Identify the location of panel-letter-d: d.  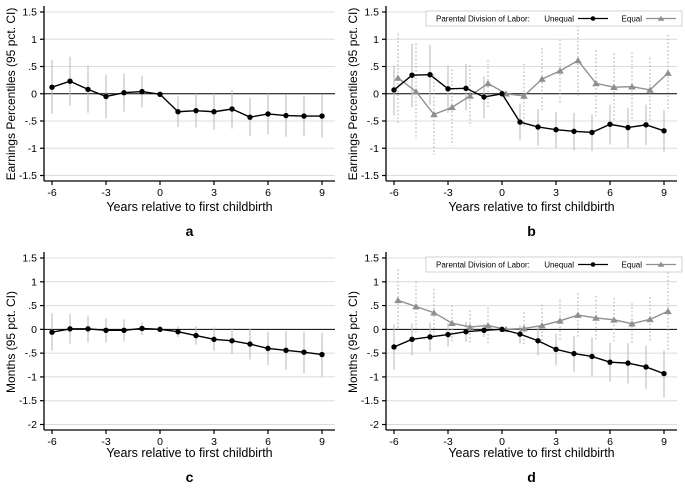
(531, 477).